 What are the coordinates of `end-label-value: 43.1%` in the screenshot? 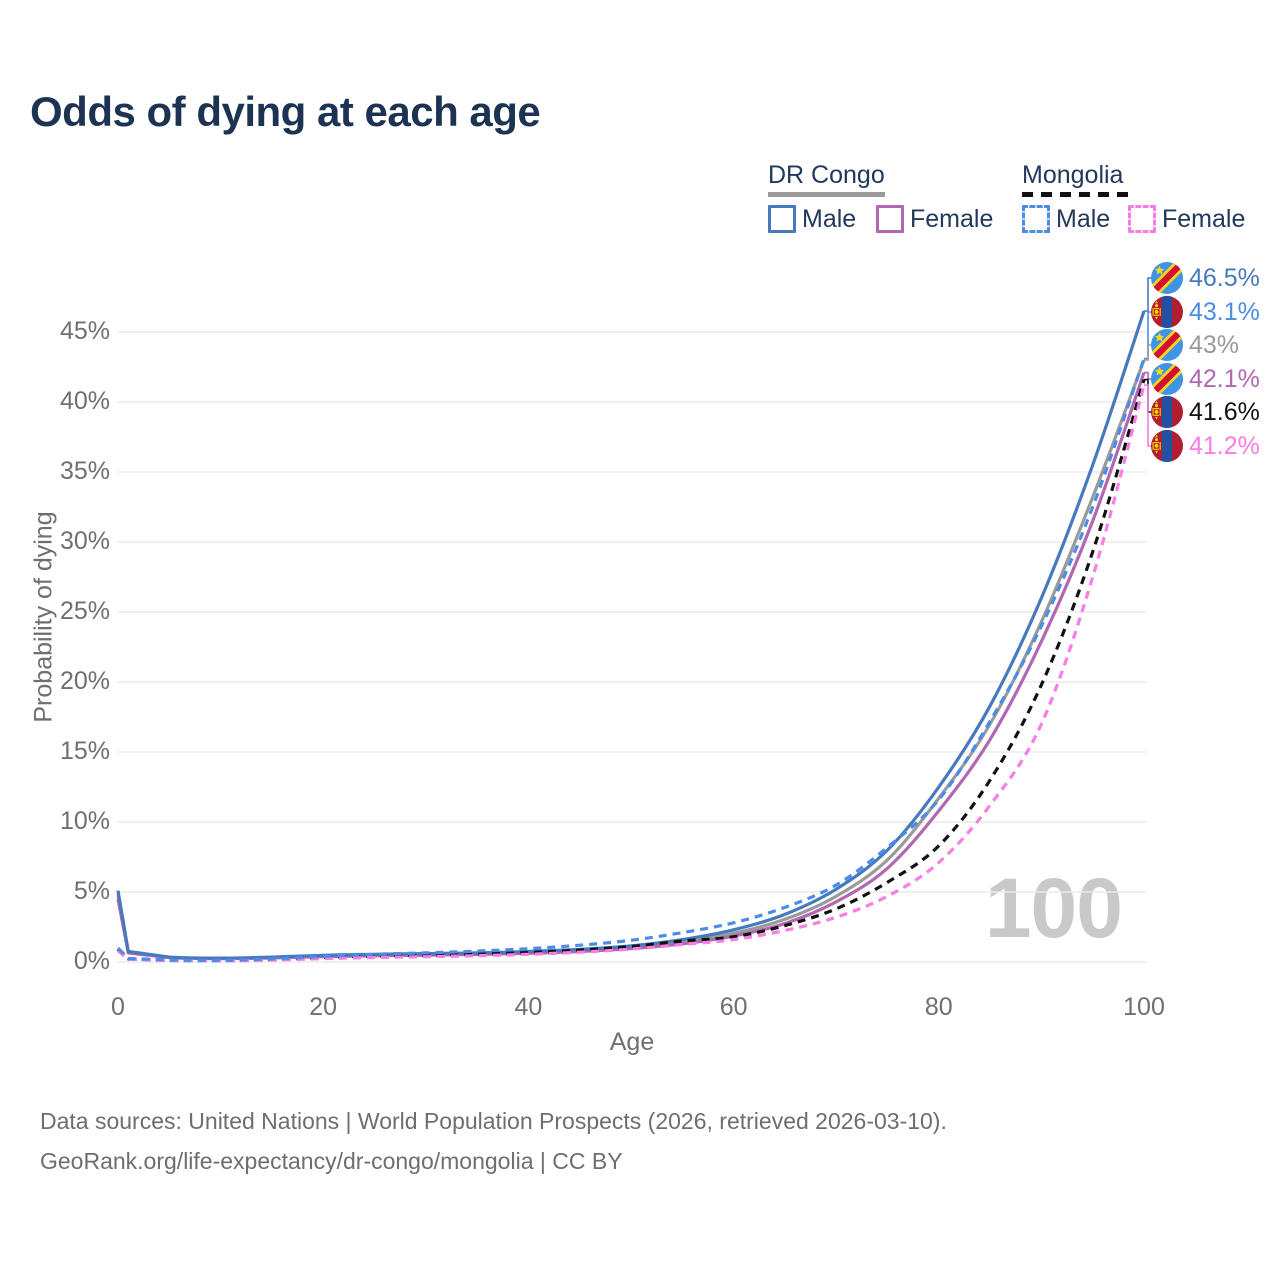 It's located at (1224, 311).